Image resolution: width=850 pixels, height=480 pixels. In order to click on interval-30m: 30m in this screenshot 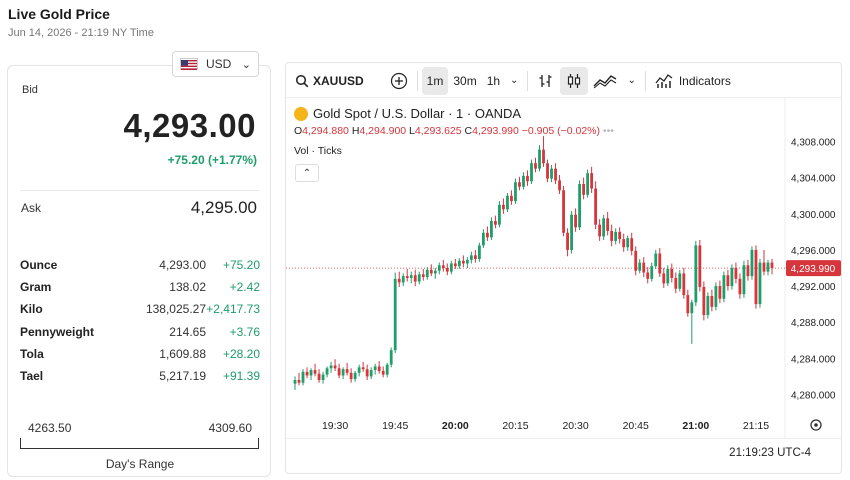, I will do `click(465, 80)`.